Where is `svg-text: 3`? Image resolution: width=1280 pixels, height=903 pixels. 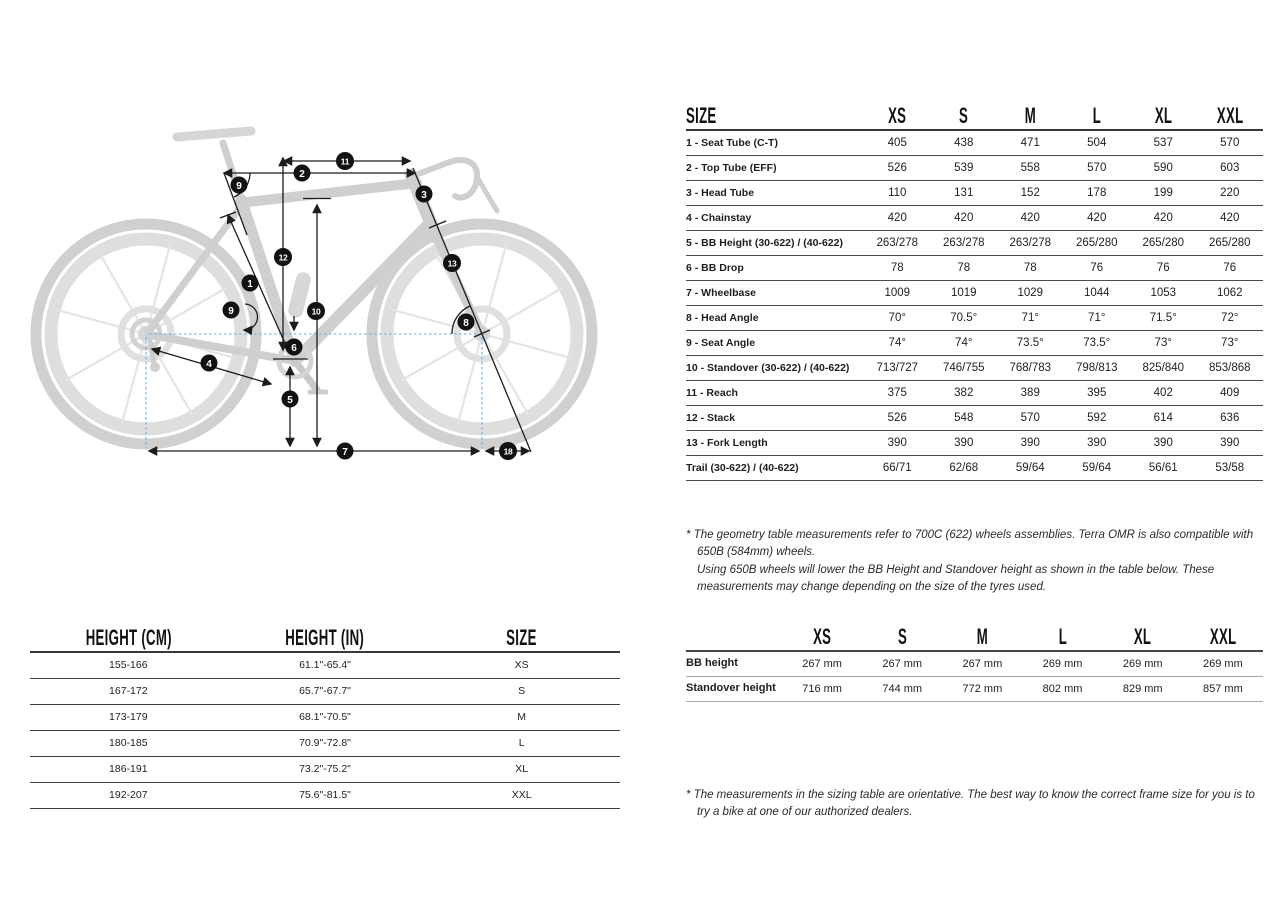
svg-text: 3 is located at coordinates (424, 195).